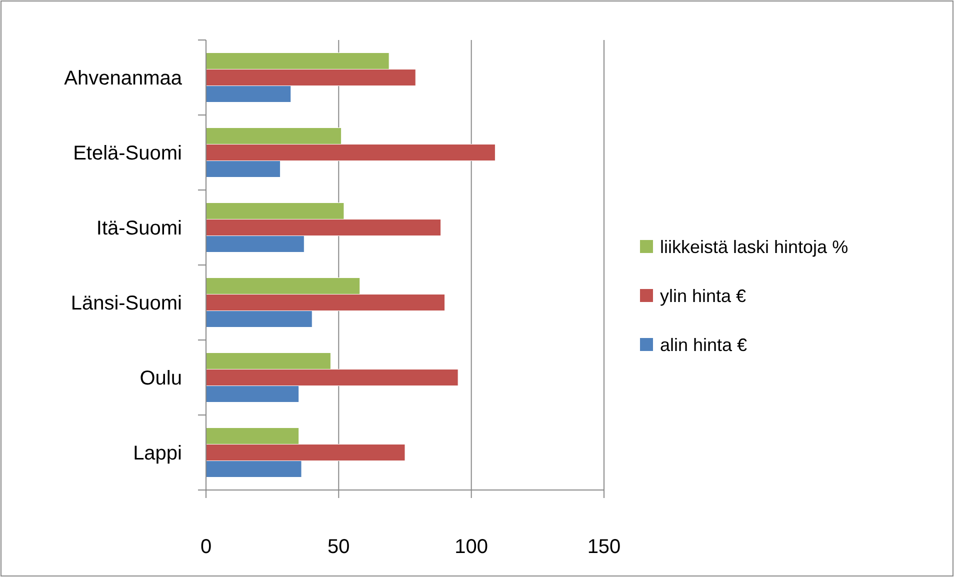  Describe the element at coordinates (157, 453) in the screenshot. I see `y-tick-label: Lappi` at that location.